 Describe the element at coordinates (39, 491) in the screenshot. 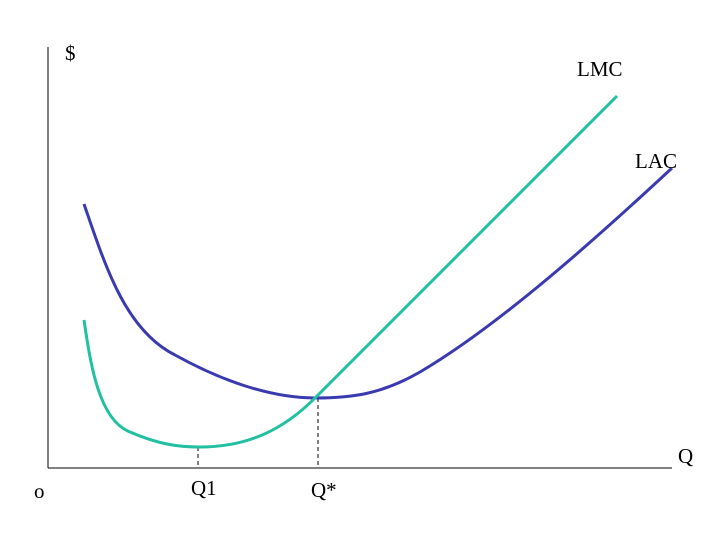

I see `origin-label: o` at that location.